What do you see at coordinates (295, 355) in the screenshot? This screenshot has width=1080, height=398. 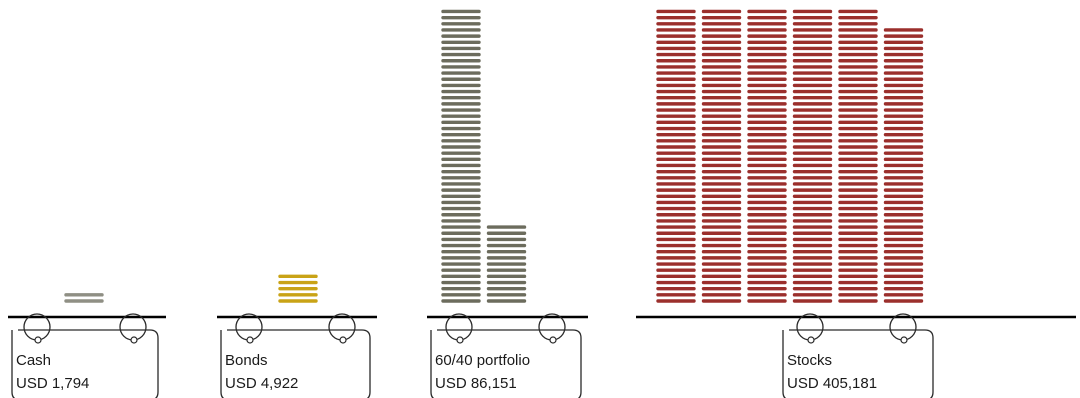 I see `price-tag: Bonds USD 4,922` at bounding box center [295, 355].